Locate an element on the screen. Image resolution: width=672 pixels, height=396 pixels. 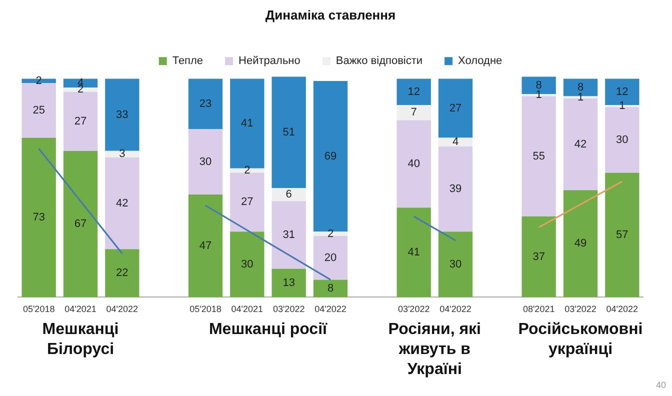
legend-label: Тепле is located at coordinates (188, 61).